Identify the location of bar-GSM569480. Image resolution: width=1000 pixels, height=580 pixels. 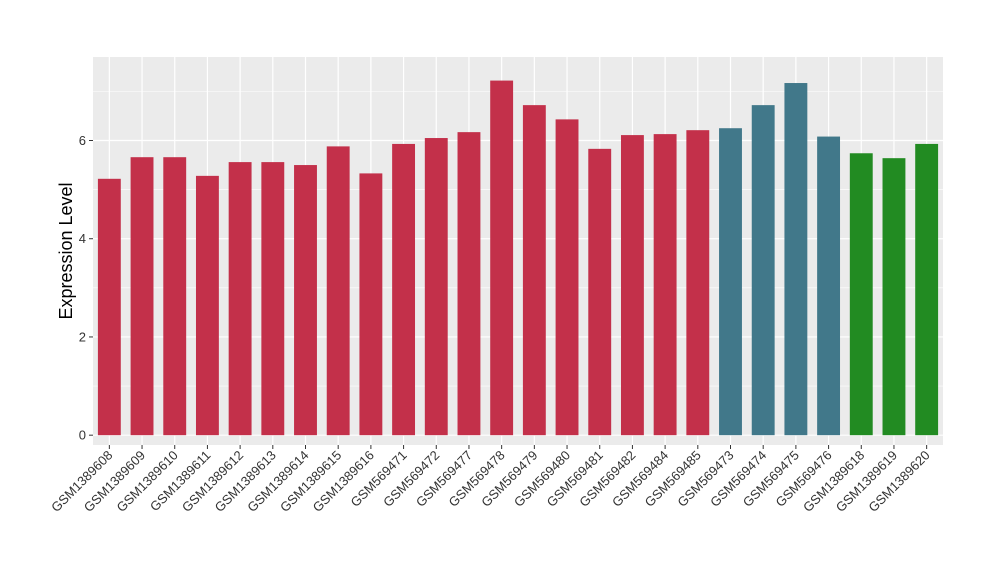
(567, 277).